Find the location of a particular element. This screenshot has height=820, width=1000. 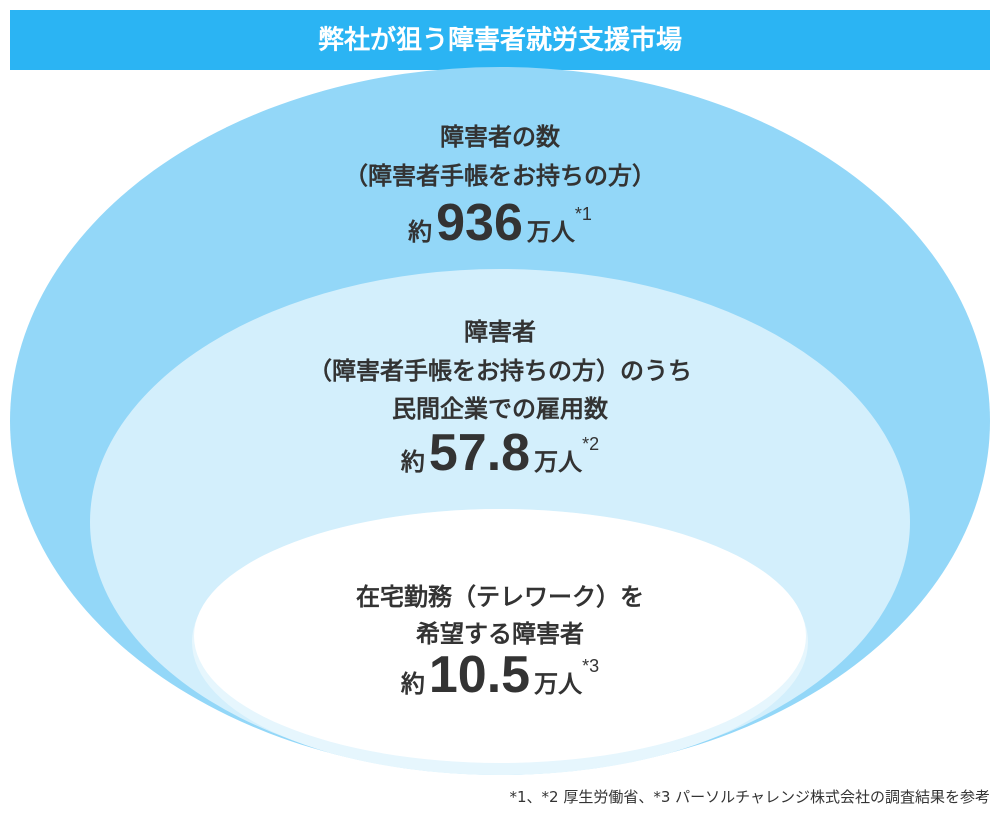

ellipse-label: 障害者の数 is located at coordinates (500, 137).